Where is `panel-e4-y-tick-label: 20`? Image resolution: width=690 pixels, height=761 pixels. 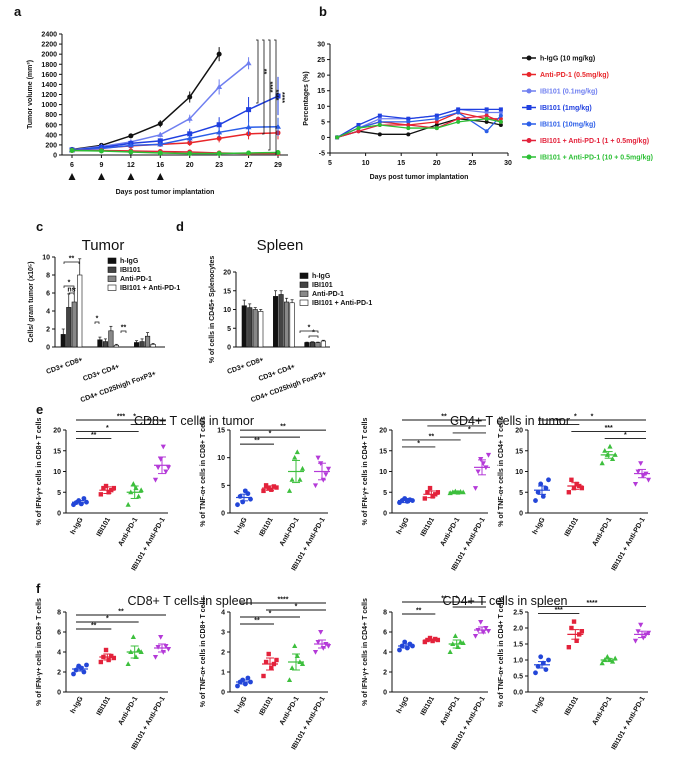
panel-e4-y-tick-label: 20 is located at coordinates (519, 431).